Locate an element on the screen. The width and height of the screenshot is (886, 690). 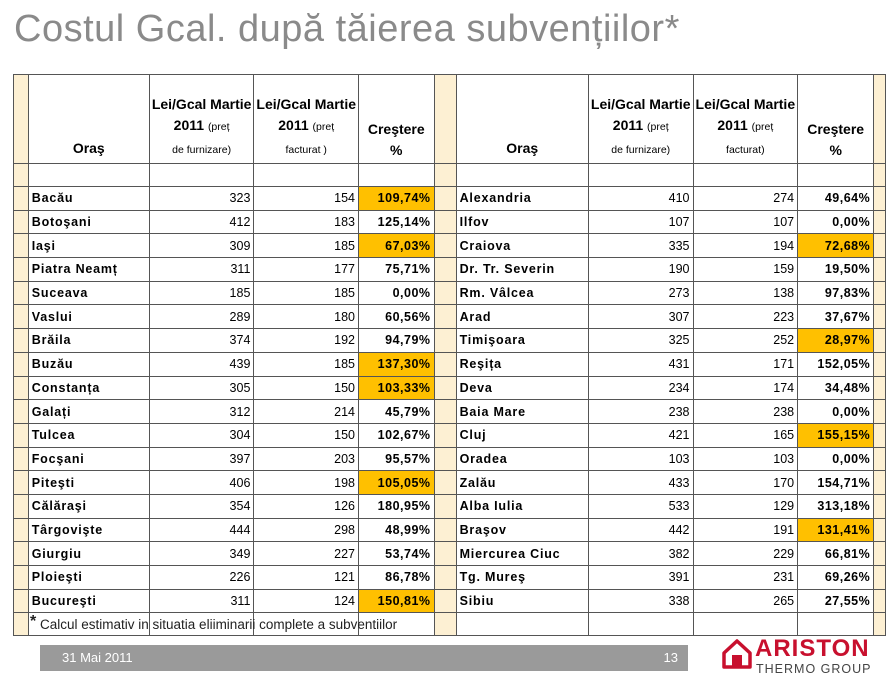
city-cell: Reşița is located at coordinates (522, 364).